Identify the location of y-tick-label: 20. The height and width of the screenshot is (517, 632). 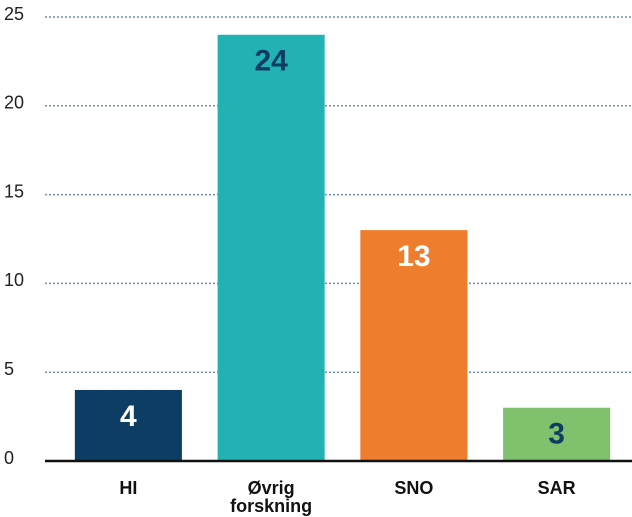
(14, 103).